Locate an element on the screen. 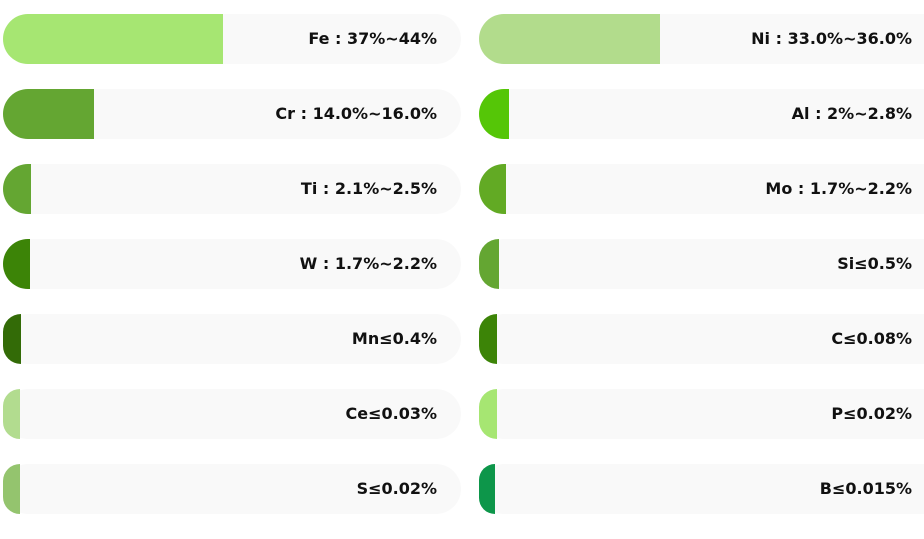 The height and width of the screenshot is (539, 924). bar-label: Ni : 33.0%~36.0% is located at coordinates (831, 38).